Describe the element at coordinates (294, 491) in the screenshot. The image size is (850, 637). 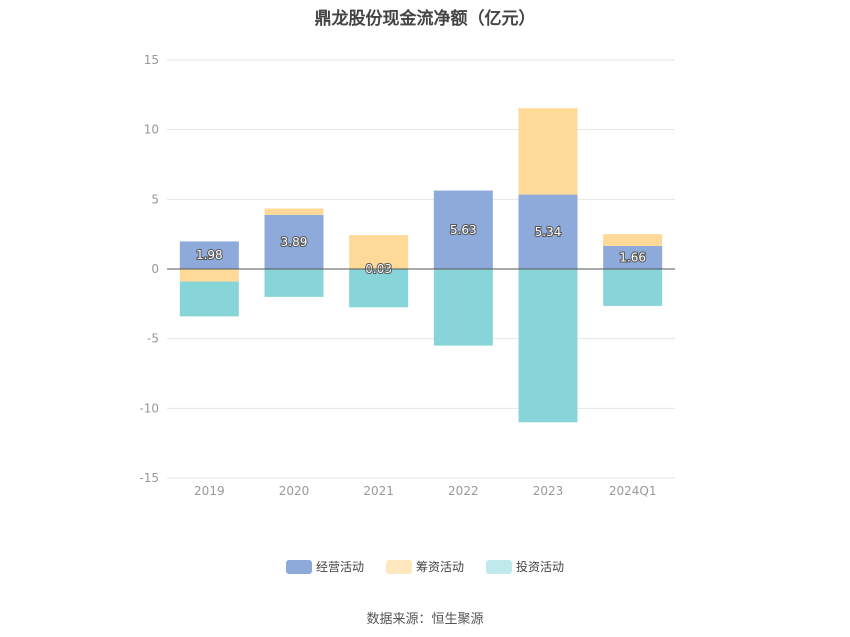
I see `x-tick-label: 2020` at that location.